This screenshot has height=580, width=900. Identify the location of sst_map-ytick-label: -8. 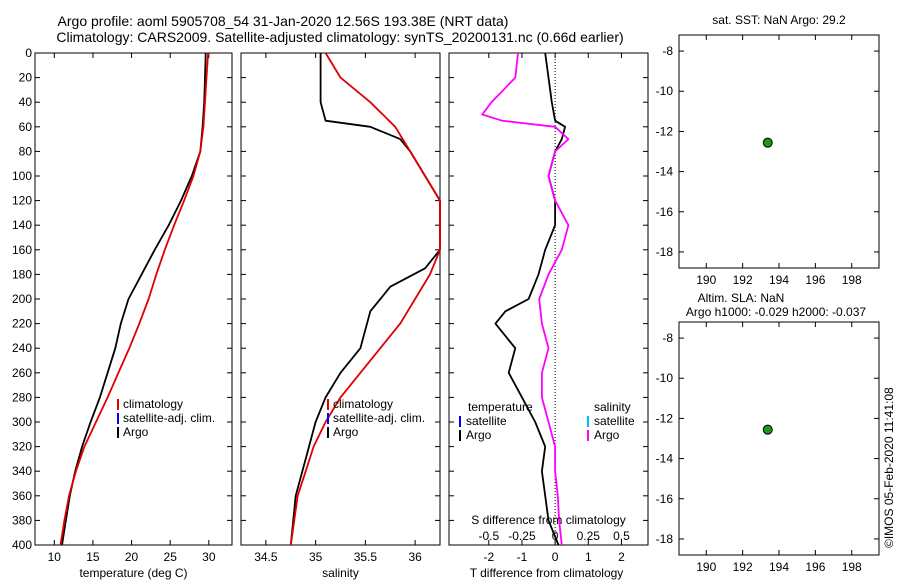
(667, 51).